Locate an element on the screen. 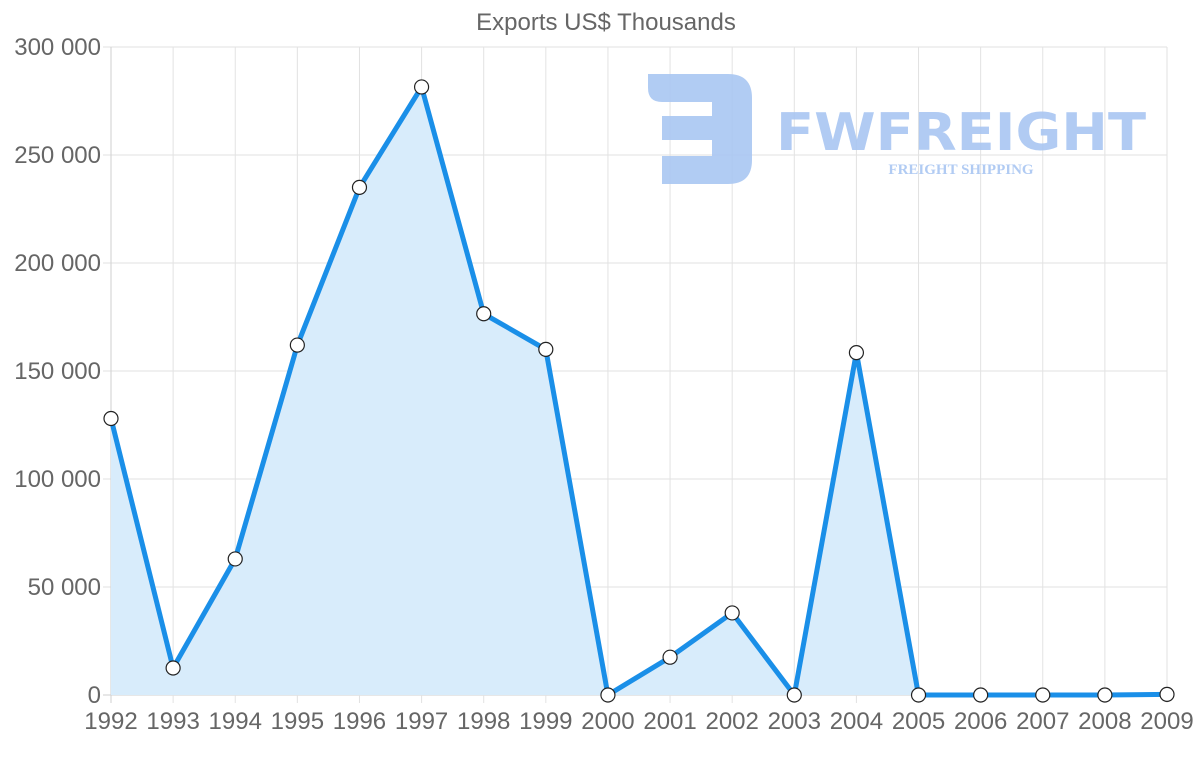 The width and height of the screenshot is (1200, 763). data-point-2003 is located at coordinates (794, 695).